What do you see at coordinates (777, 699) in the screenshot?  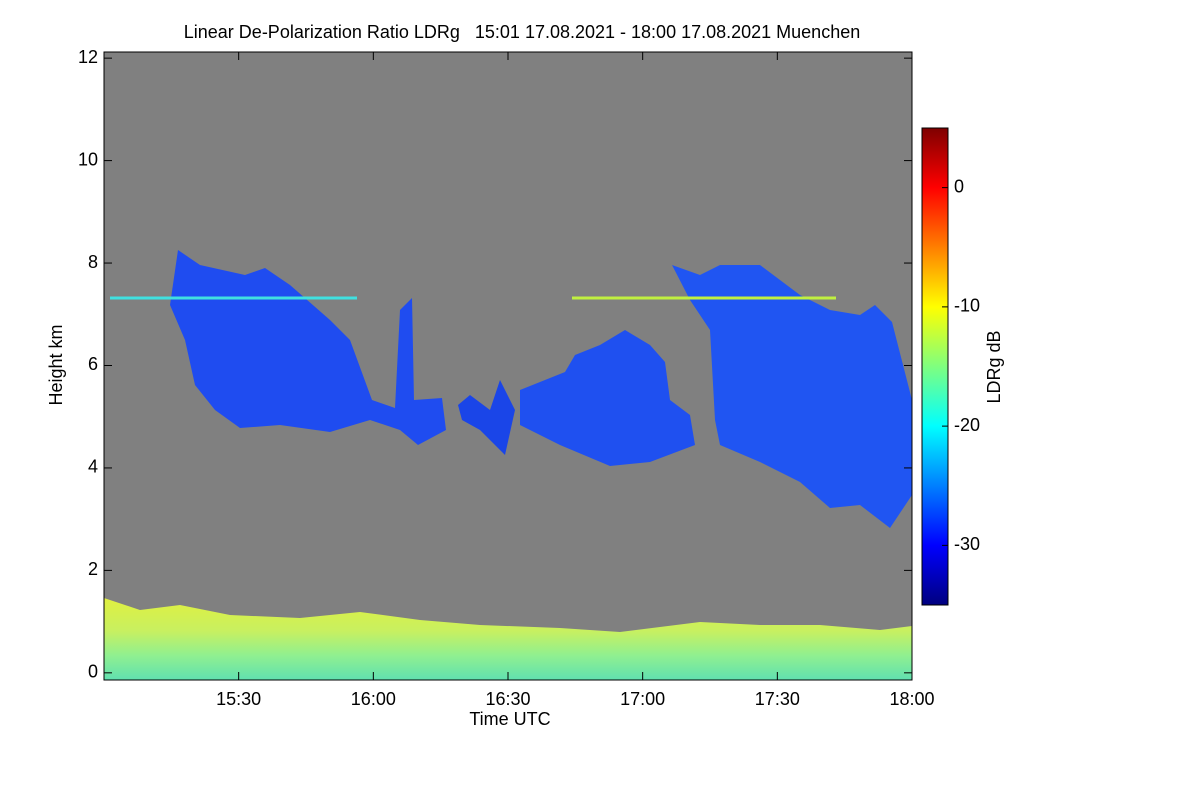 I see `x-tick-label: 17:30` at bounding box center [777, 699].